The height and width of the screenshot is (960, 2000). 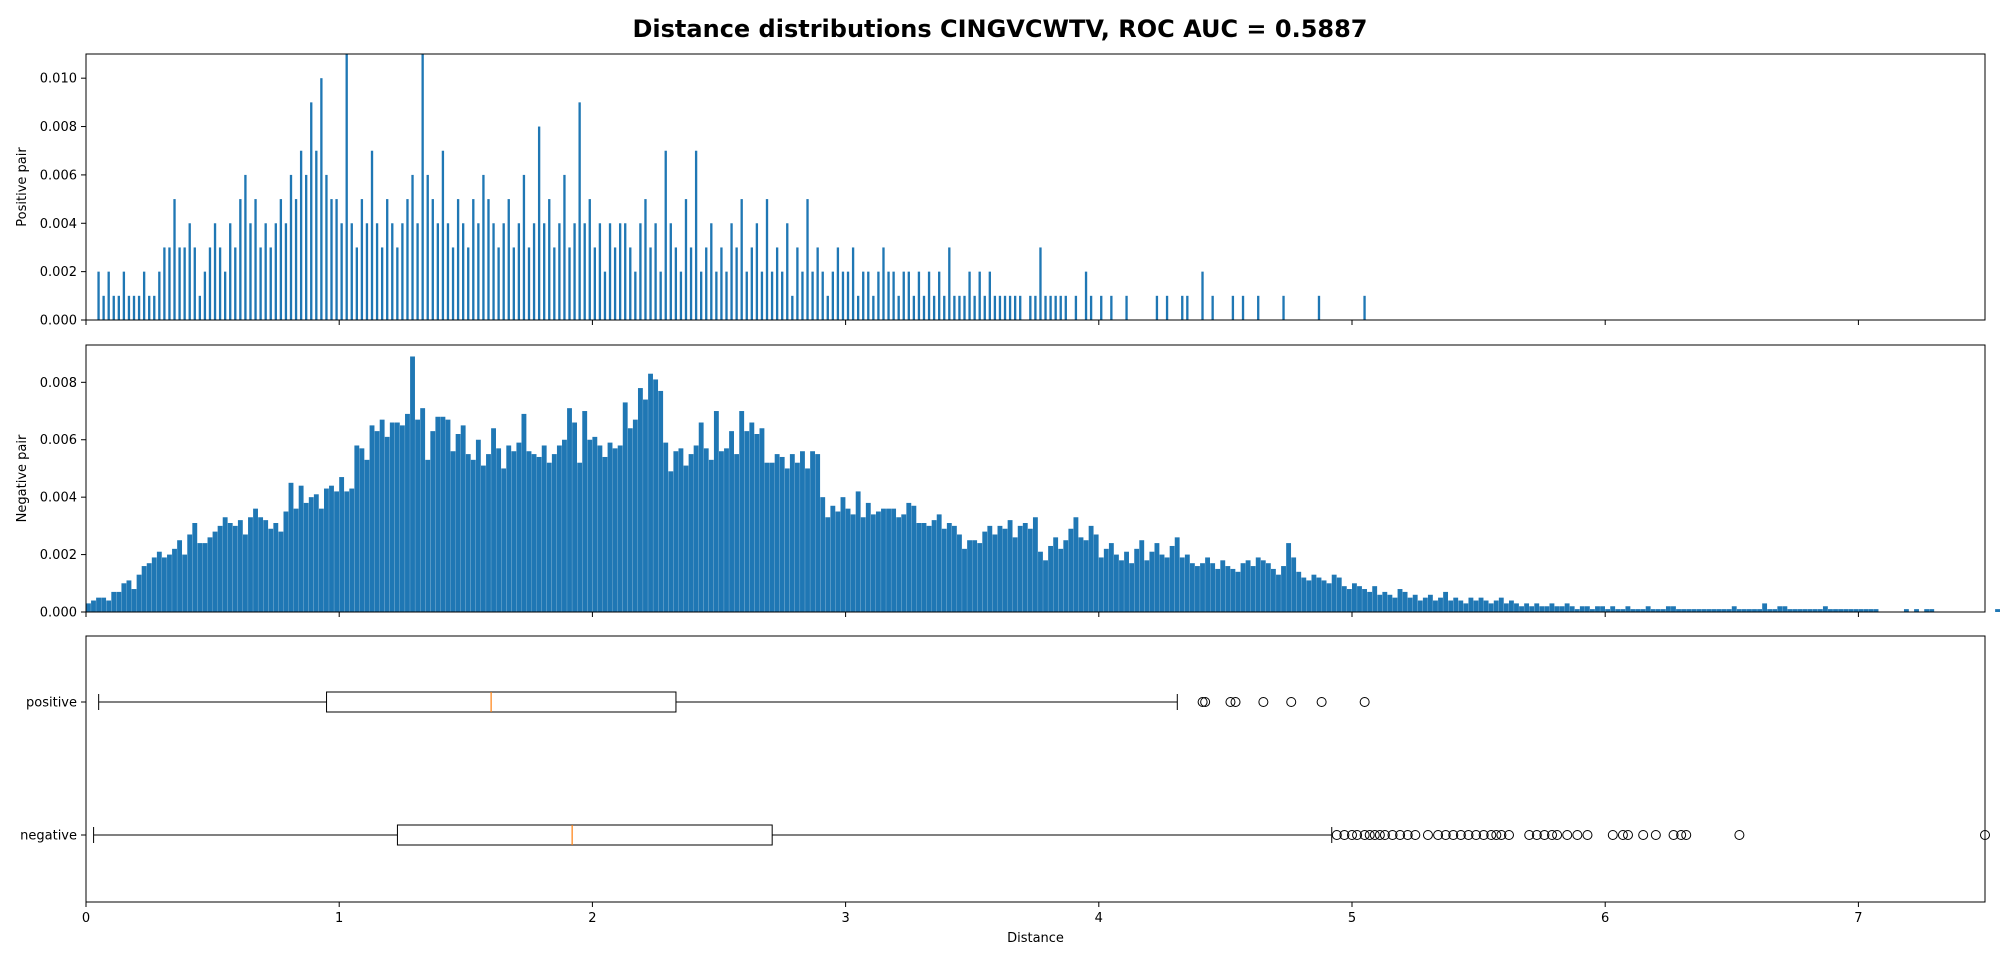 What do you see at coordinates (51, 703) in the screenshot?
I see `y-tick-label: positive` at bounding box center [51, 703].